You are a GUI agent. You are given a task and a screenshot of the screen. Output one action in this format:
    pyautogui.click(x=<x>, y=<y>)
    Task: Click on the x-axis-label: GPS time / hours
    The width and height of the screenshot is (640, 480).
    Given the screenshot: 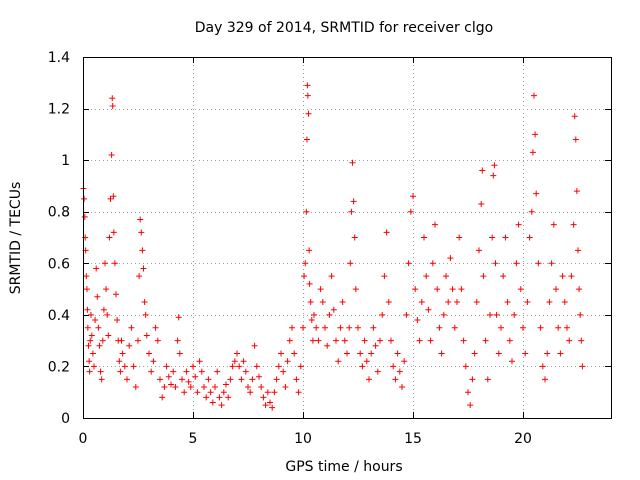 What is the action you would take?
    pyautogui.click(x=343, y=467)
    